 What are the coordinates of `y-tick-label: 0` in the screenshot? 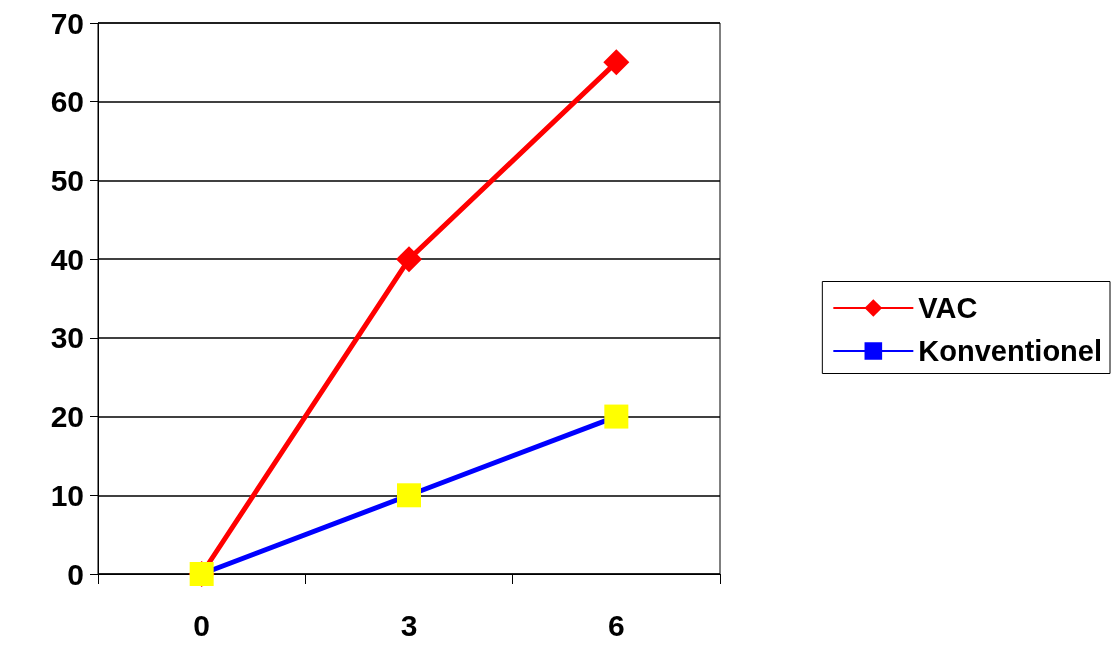 It's located at (75, 574).